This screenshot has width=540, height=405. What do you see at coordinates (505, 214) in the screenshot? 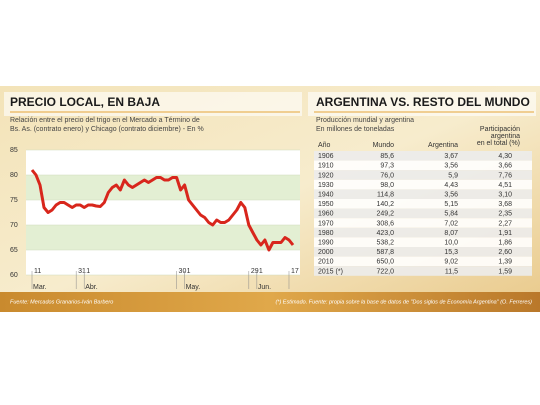
I see `table-cell: 2,35` at bounding box center [505, 214].